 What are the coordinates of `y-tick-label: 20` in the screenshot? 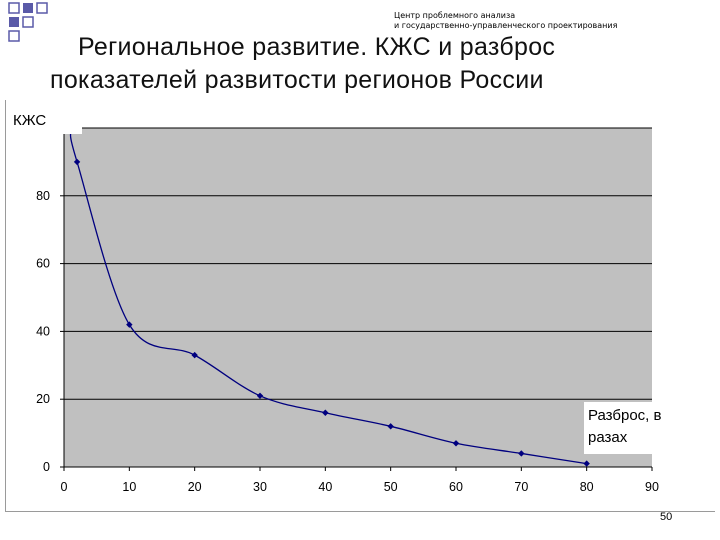 It's located at (43, 399).